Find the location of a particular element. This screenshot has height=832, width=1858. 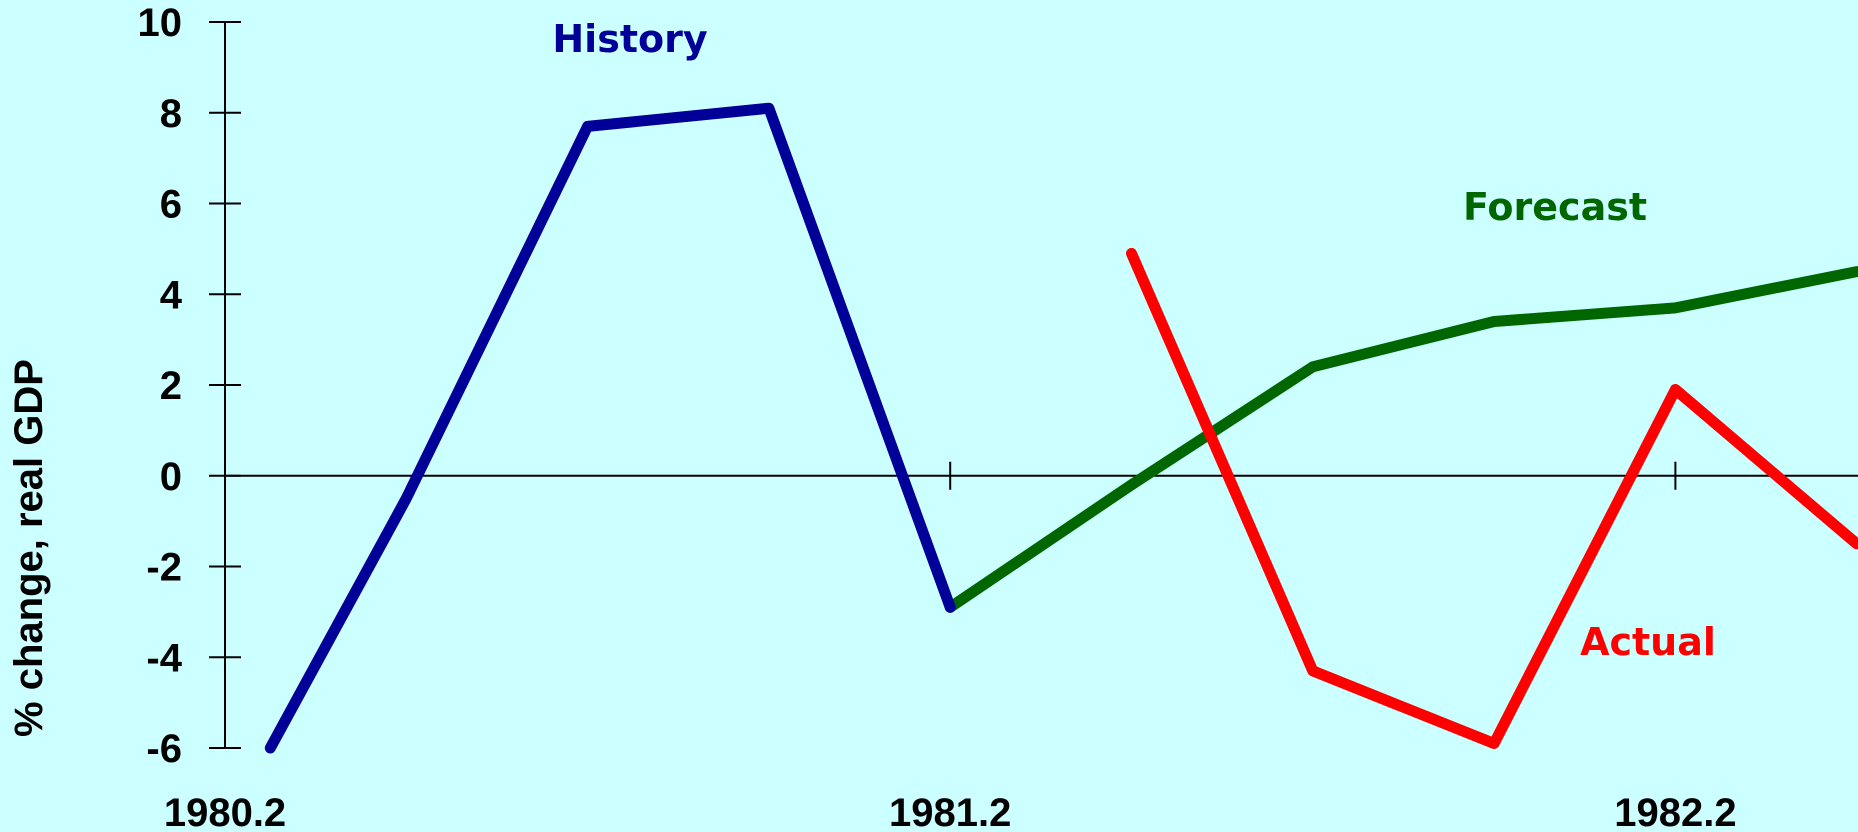

y-tick-label: 2 is located at coordinates (171, 386).